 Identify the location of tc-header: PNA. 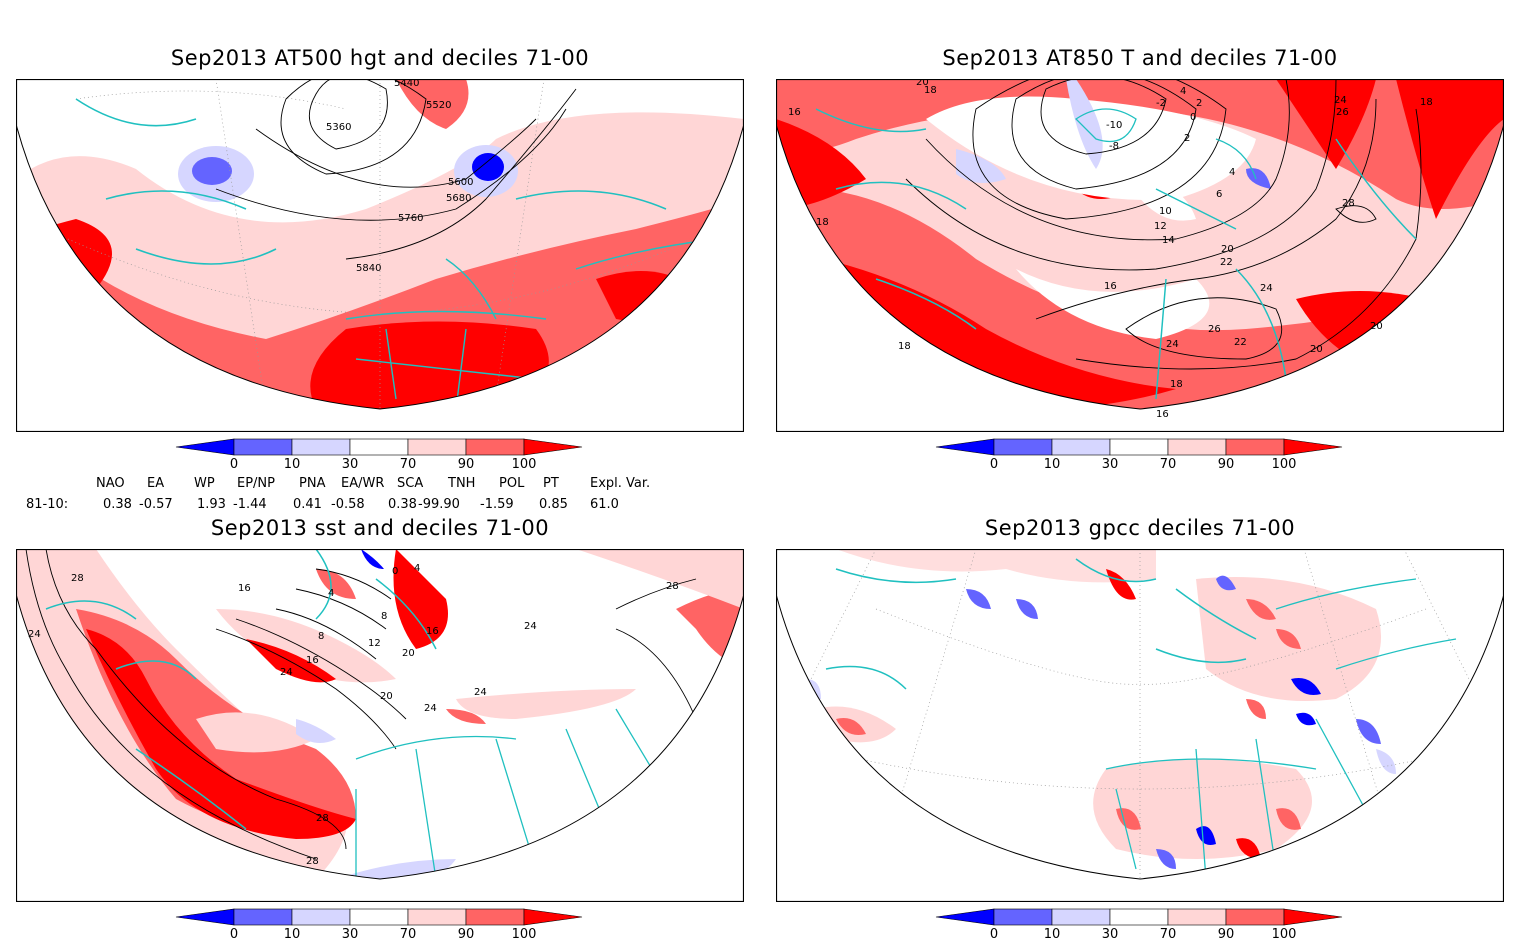
(312, 483).